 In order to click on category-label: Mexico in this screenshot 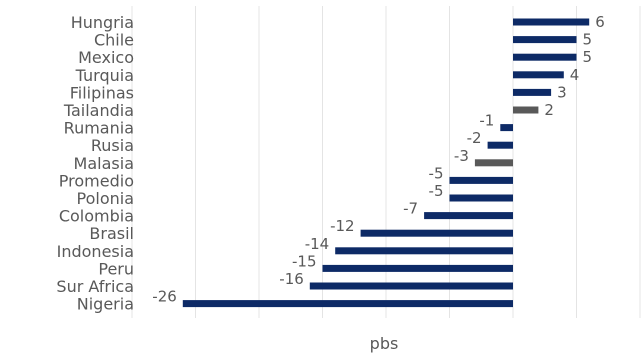, I will do `click(106, 57)`.